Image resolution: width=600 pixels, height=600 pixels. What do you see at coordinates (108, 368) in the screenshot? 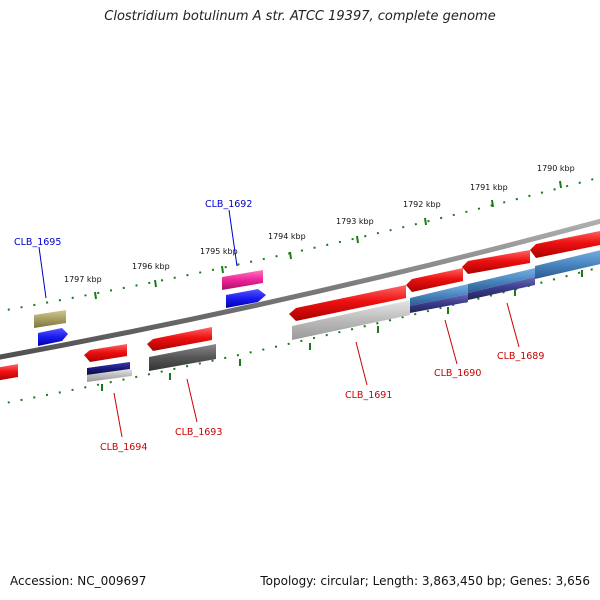
I see `gene-navy-block` at bounding box center [108, 368].